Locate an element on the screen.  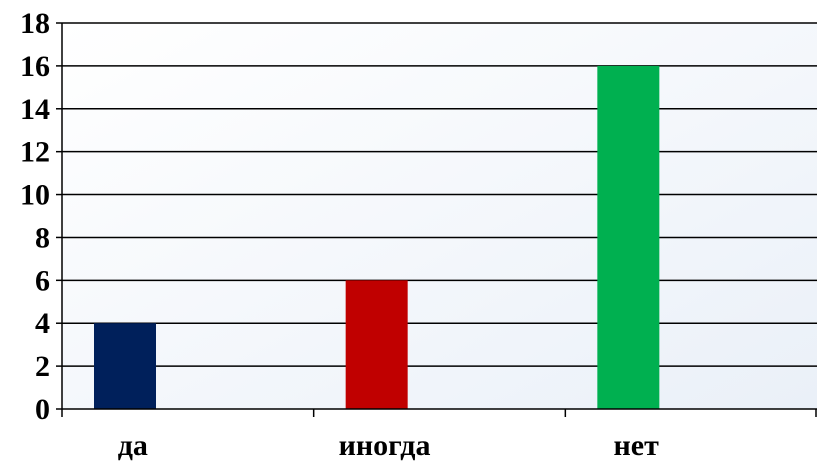
y-tick-labels: 0 2 4 6 8 10 12 14 16 18 is located at coordinates (35, 216).